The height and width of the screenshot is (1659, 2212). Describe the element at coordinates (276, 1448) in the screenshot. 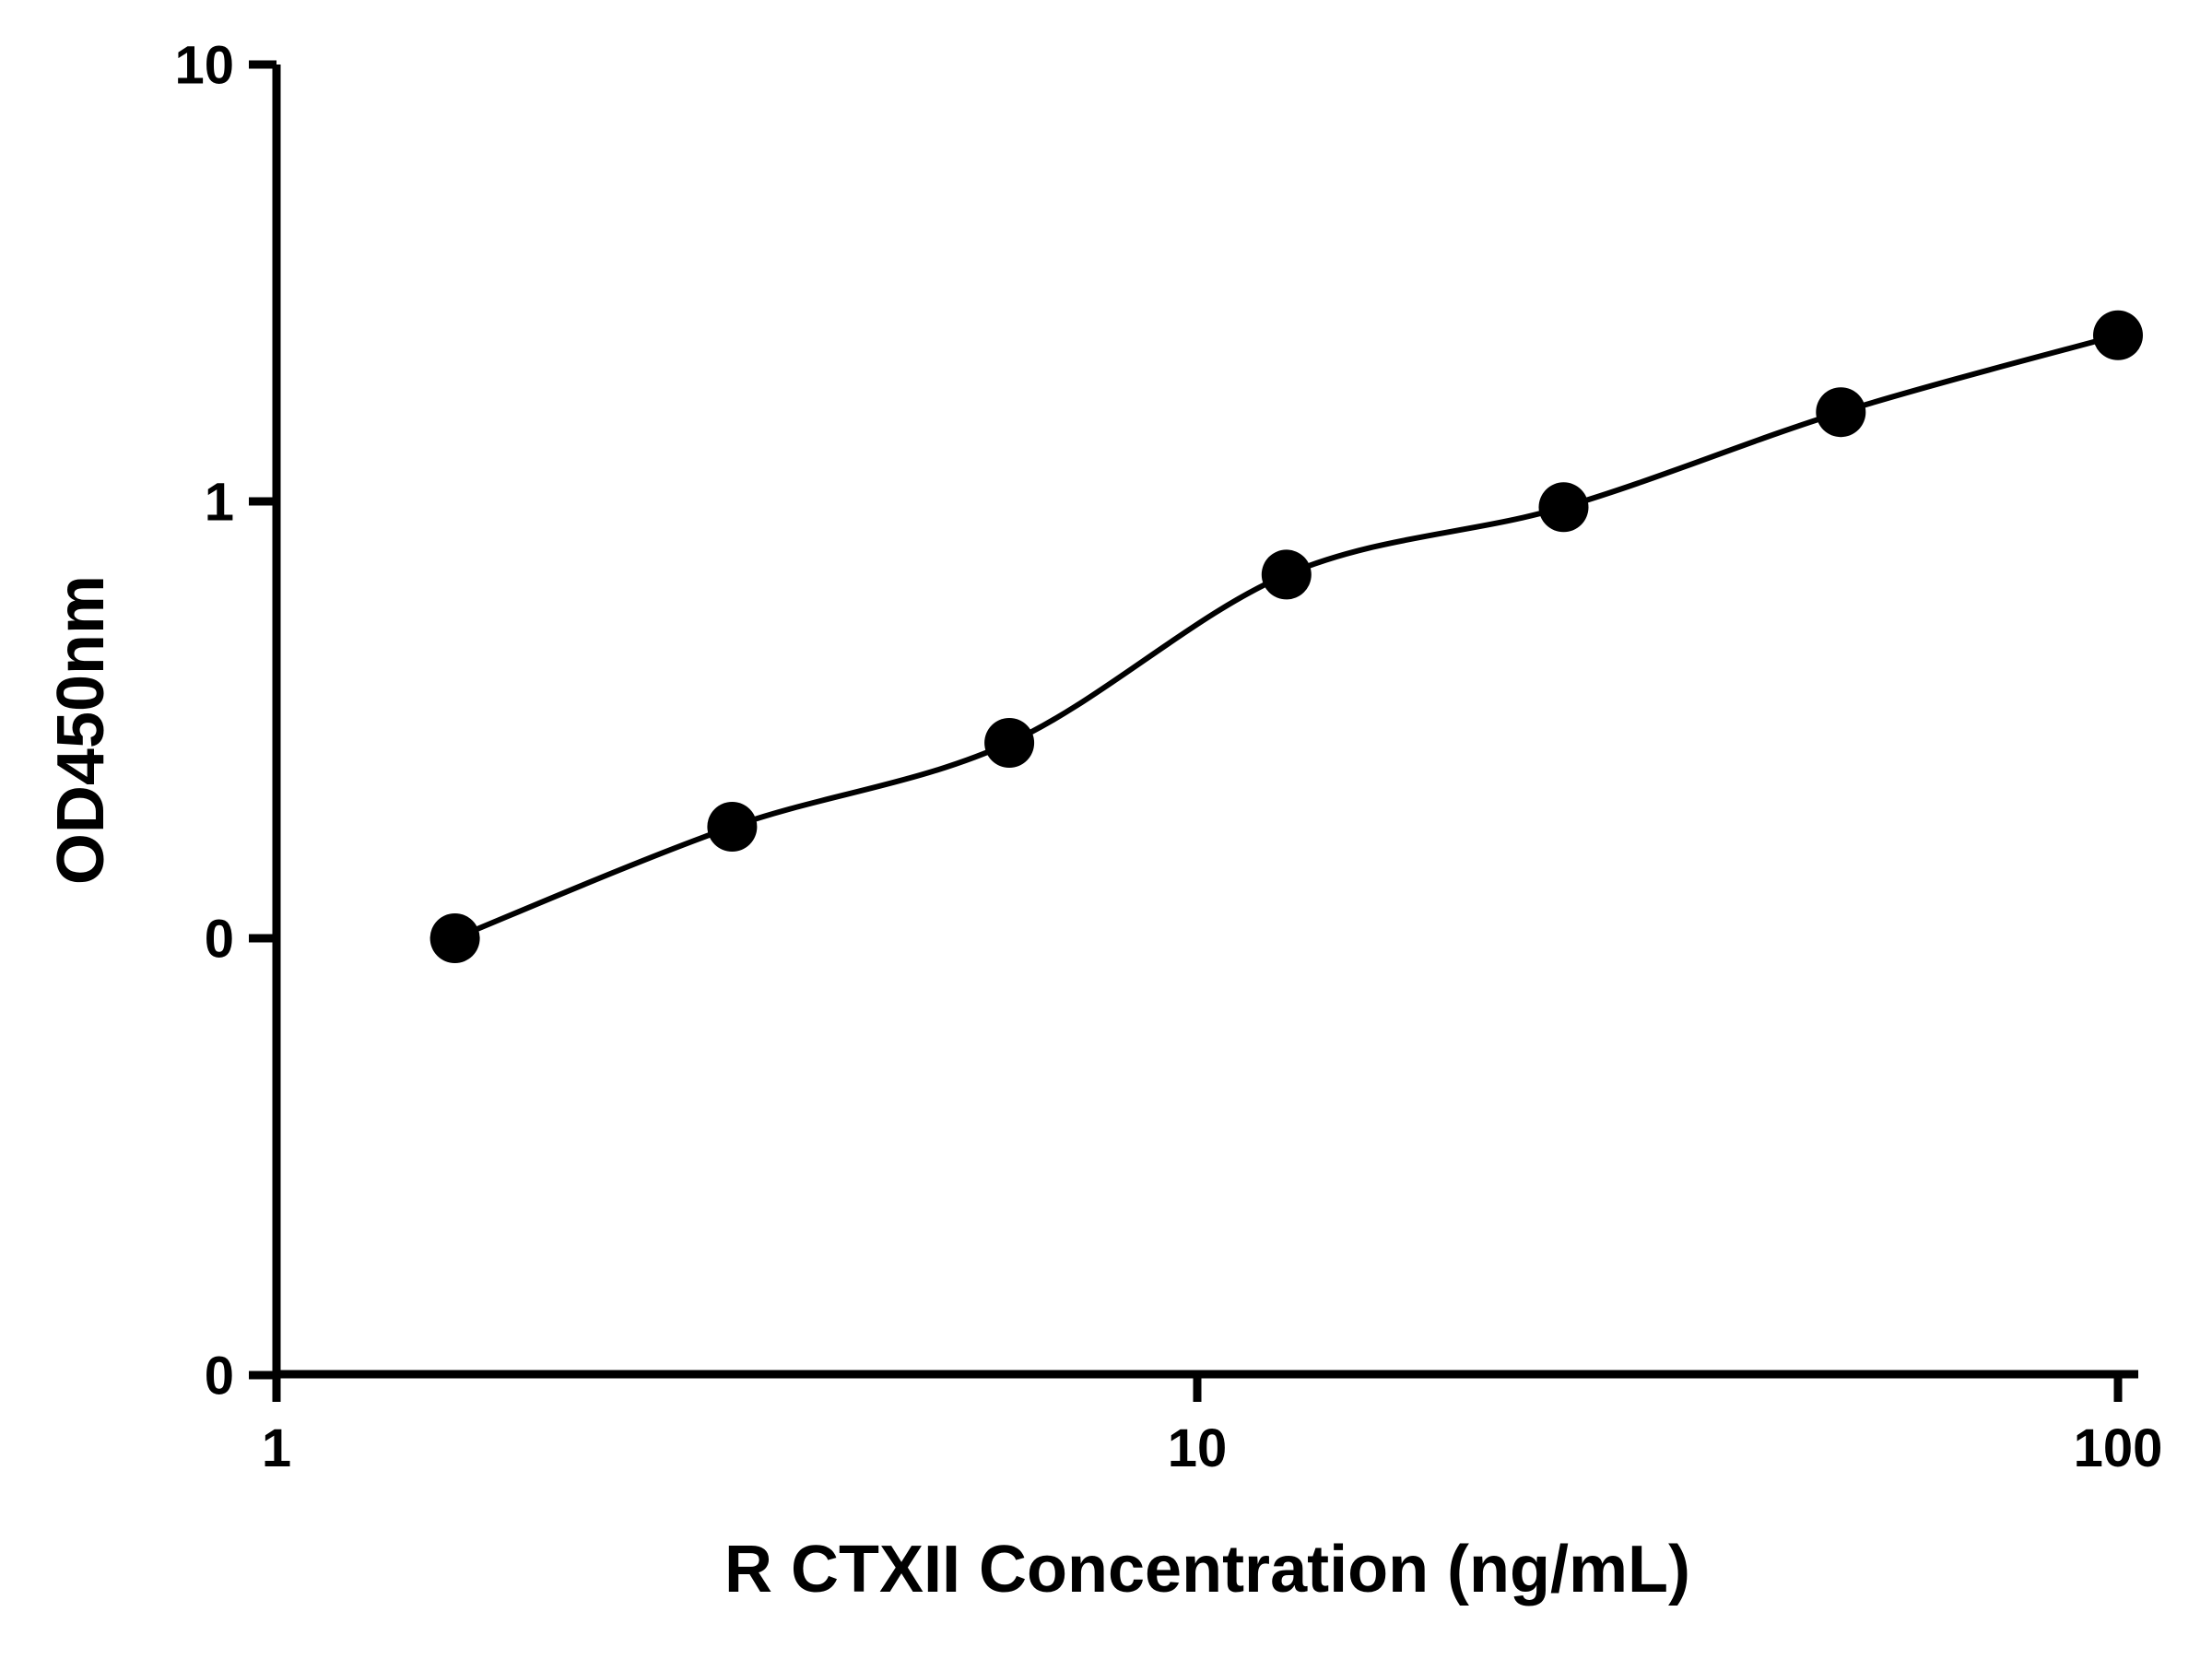

I see `x-tick-label: 1` at that location.